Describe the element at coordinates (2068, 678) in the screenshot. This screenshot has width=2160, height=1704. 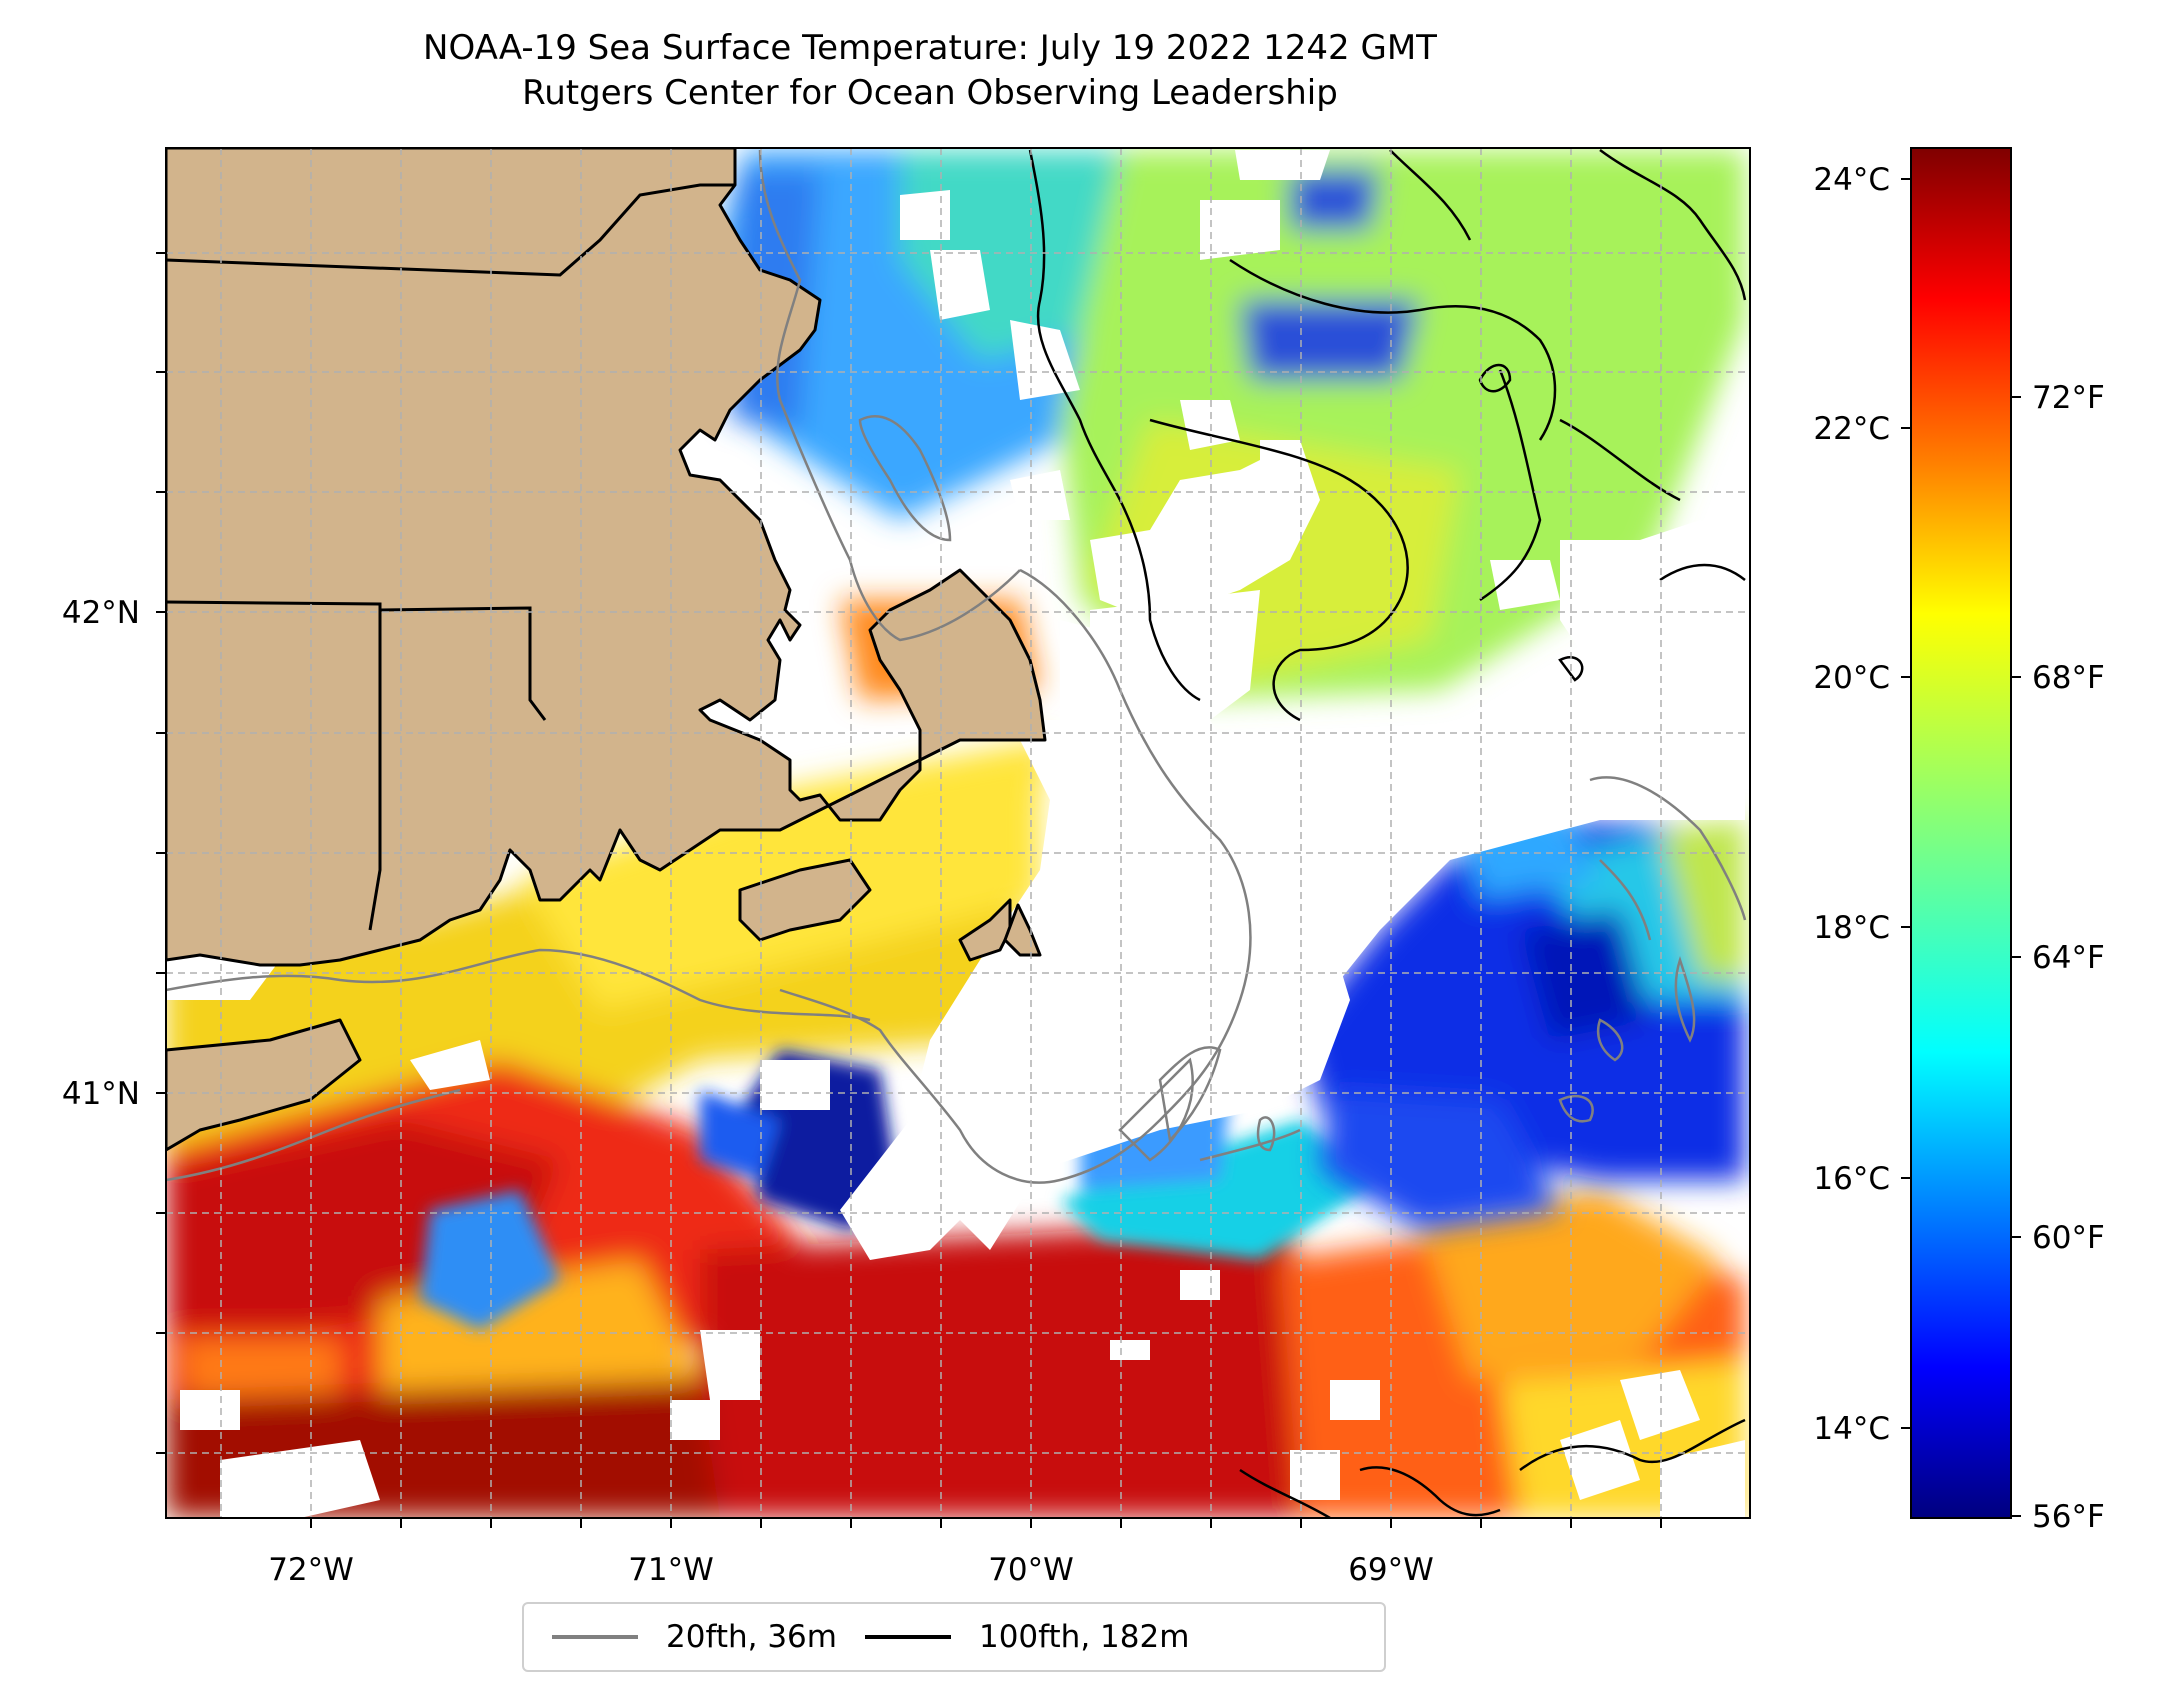
I see `cb-f-label-68: 68°F` at that location.